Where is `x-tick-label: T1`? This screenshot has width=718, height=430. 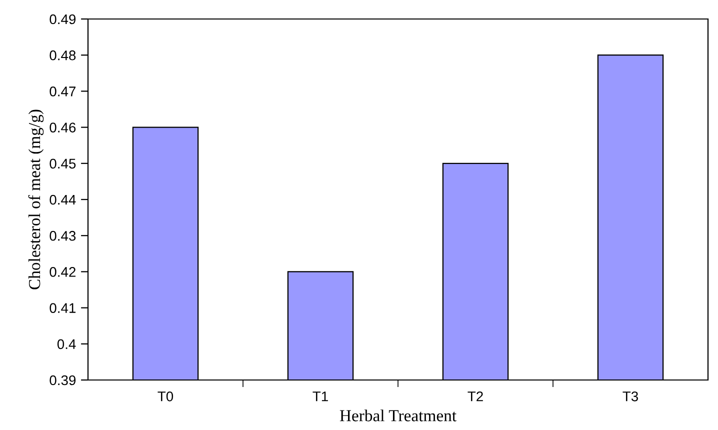 x-tick-label: T1 is located at coordinates (320, 397).